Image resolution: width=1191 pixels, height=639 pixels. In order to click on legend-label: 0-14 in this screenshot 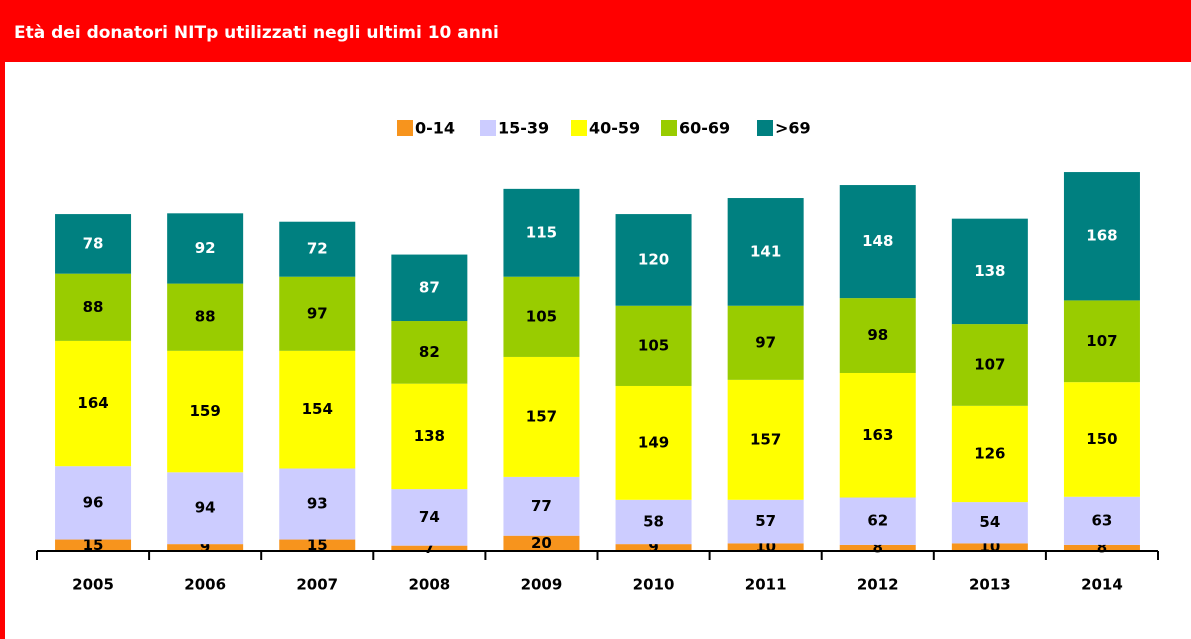, I will do `click(435, 128)`.